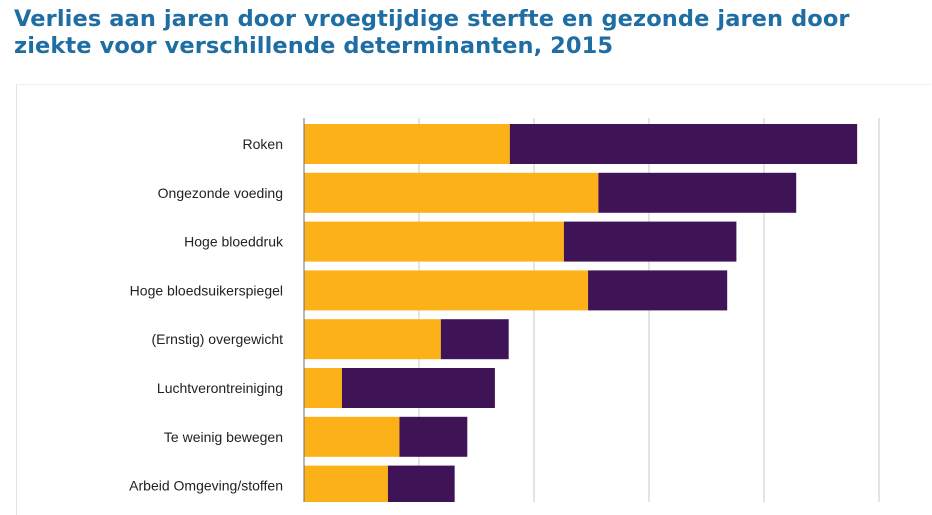 The width and height of the screenshot is (932, 515). I want to click on category-label-6: Luchtverontreiniging, so click(220, 388).